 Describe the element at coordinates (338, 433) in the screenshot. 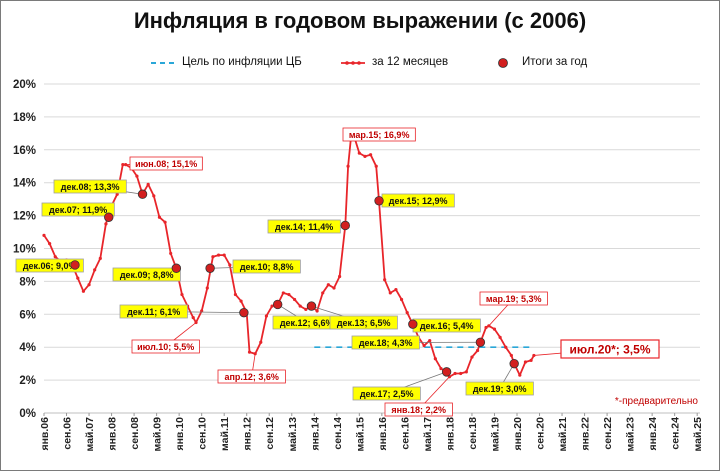

I see `x-tick-label: сен.14` at that location.